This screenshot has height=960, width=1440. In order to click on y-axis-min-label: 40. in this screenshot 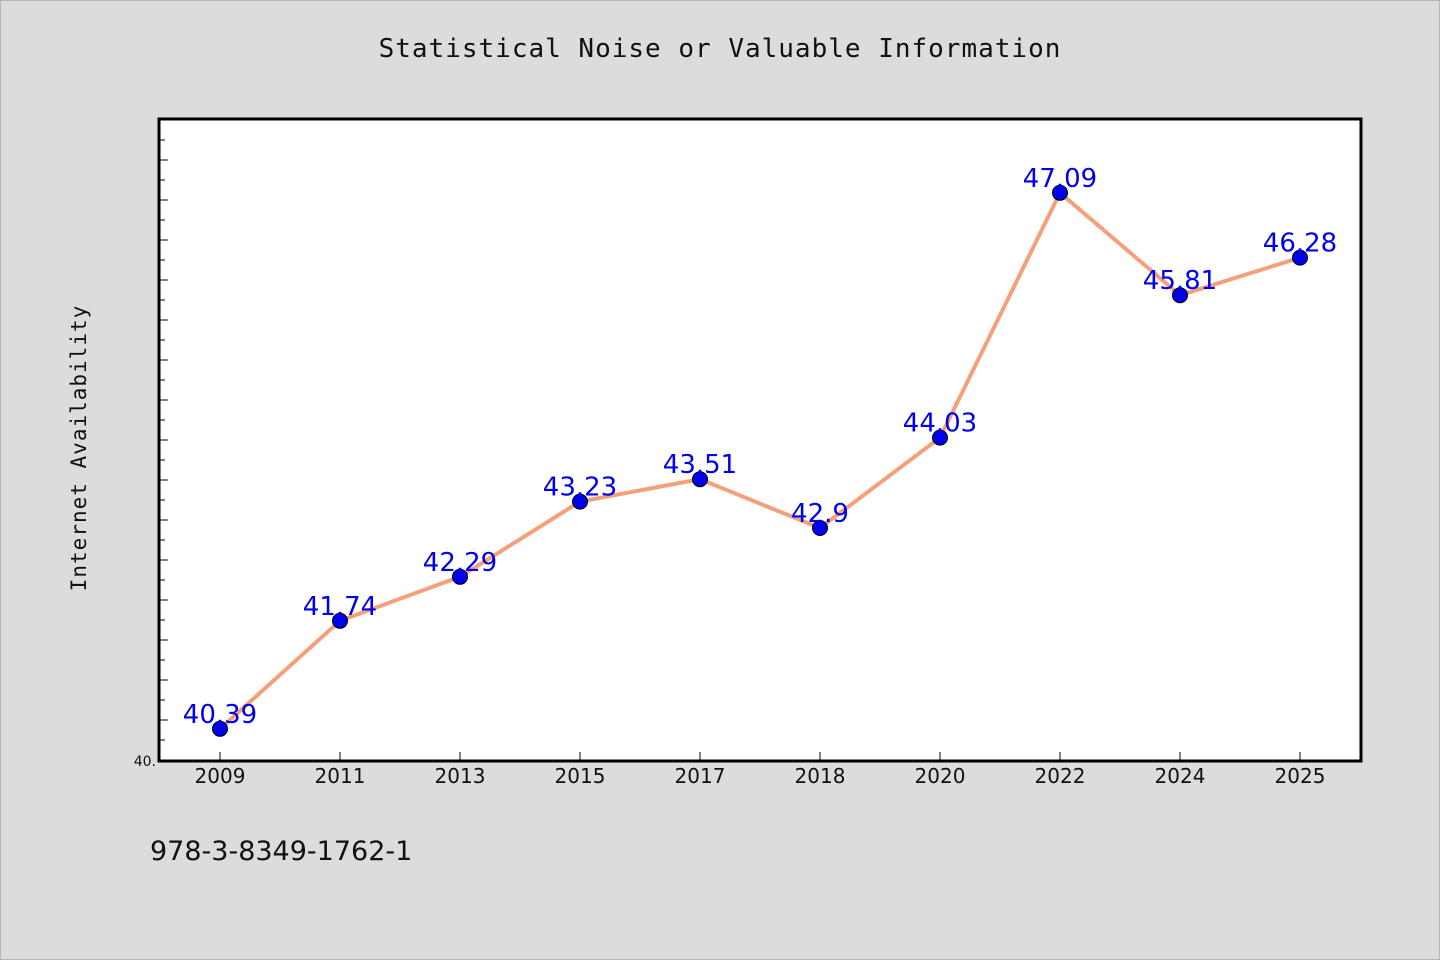, I will do `click(145, 762)`.